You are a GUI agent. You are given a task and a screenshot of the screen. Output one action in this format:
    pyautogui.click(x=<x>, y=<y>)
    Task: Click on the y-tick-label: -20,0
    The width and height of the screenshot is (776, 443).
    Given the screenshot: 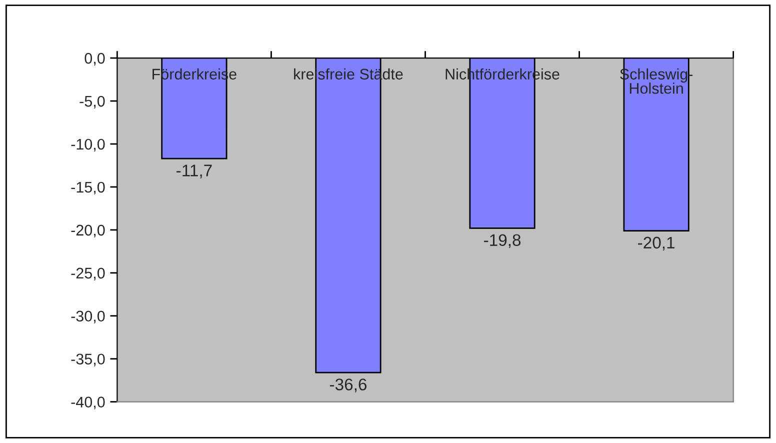 What is the action you would take?
    pyautogui.click(x=88, y=231)
    